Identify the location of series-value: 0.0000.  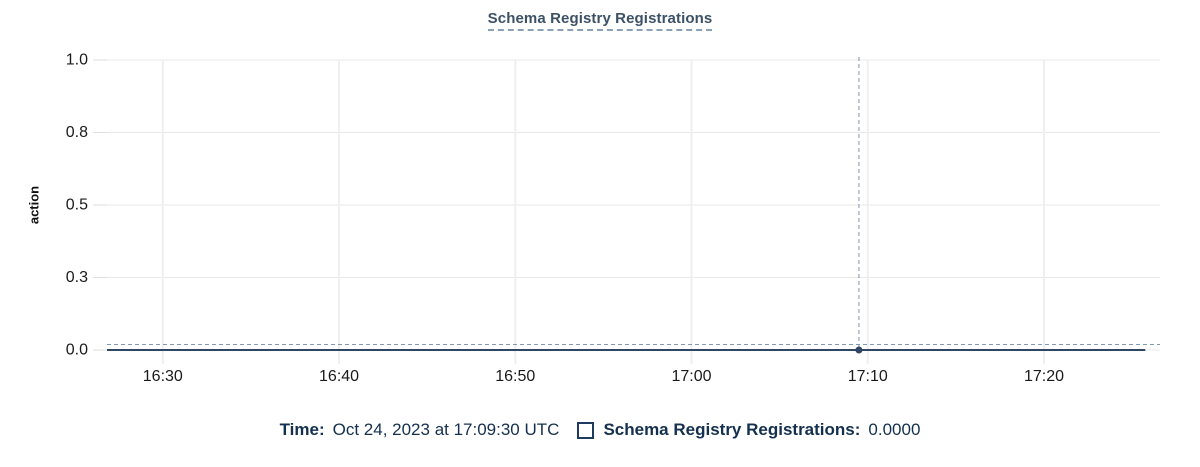
(894, 429).